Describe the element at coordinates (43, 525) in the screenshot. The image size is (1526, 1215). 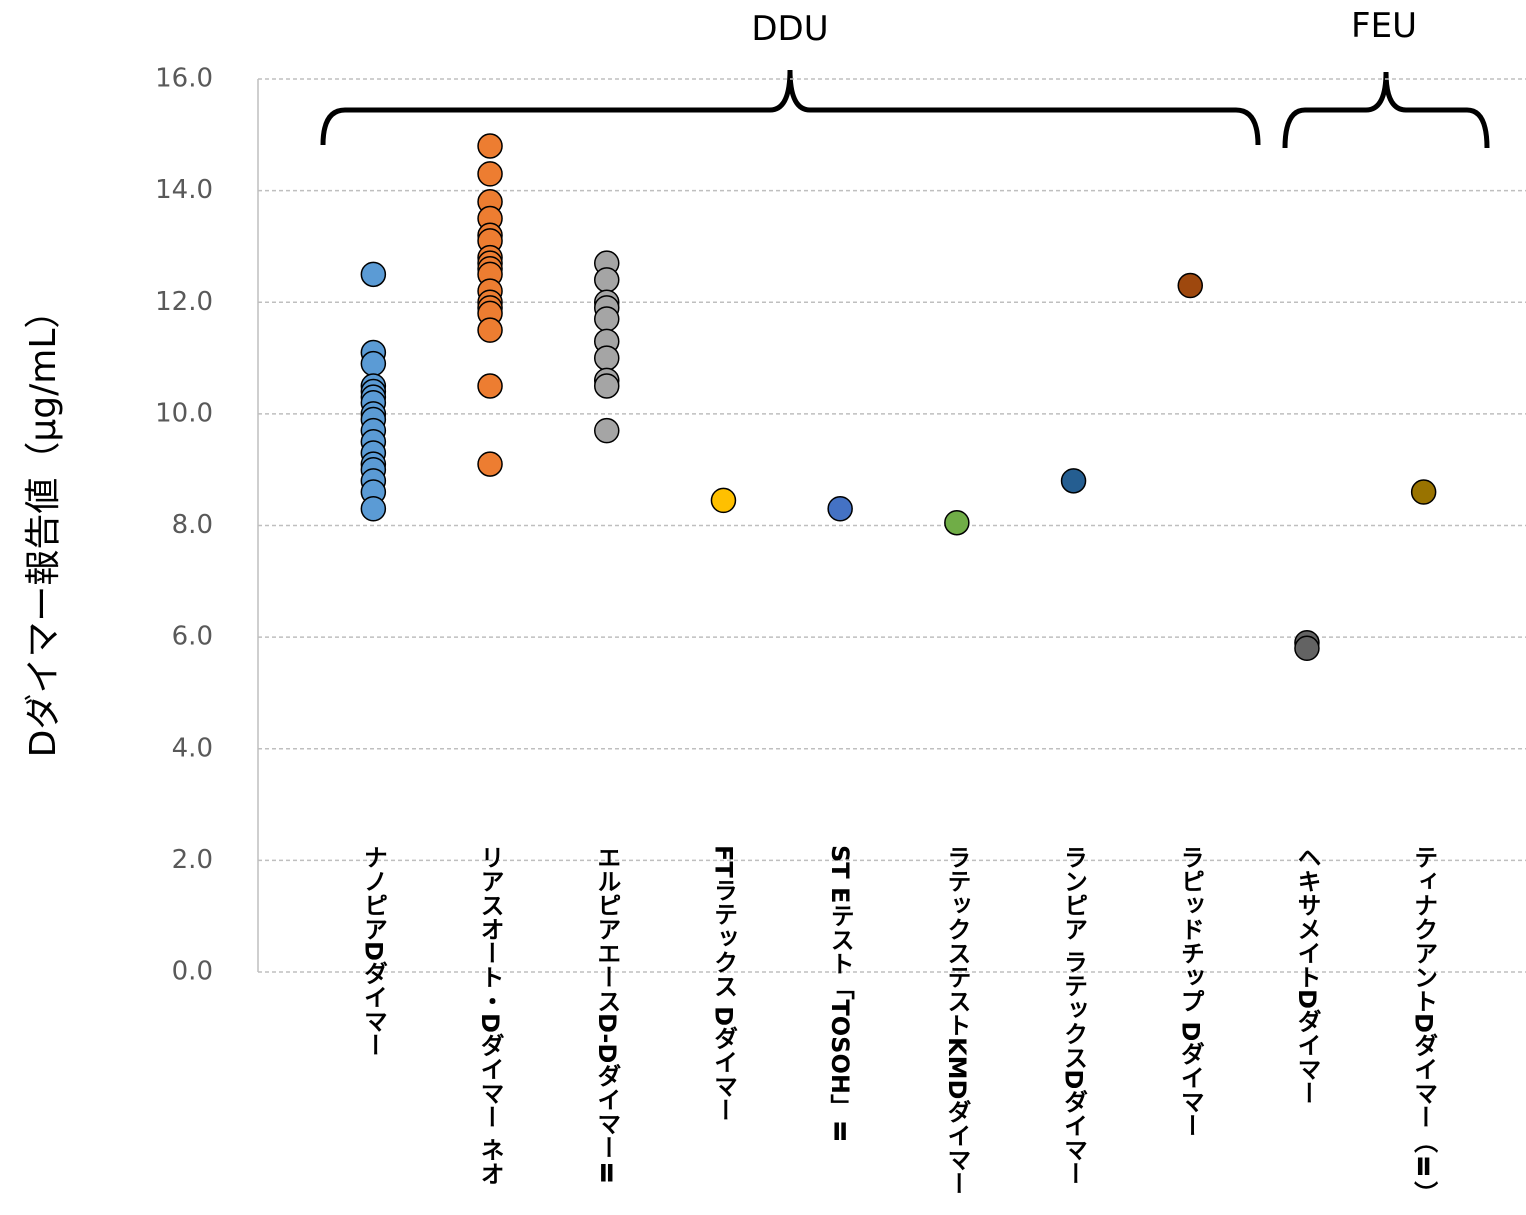
I see `y-axis-title: Dダイマー報告値（μg/mL）` at that location.